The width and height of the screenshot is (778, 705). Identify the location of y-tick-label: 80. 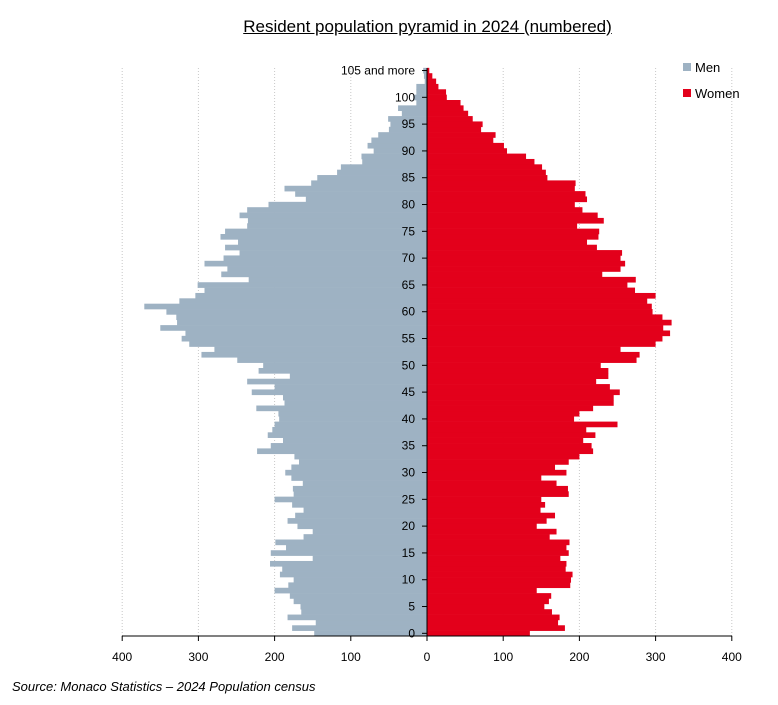
(409, 205).